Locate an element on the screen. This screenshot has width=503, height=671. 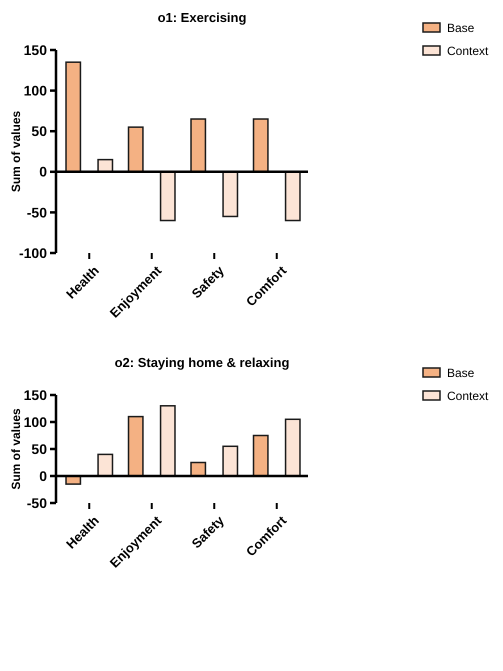
chart-title: o1: Exercising is located at coordinates (202, 17).